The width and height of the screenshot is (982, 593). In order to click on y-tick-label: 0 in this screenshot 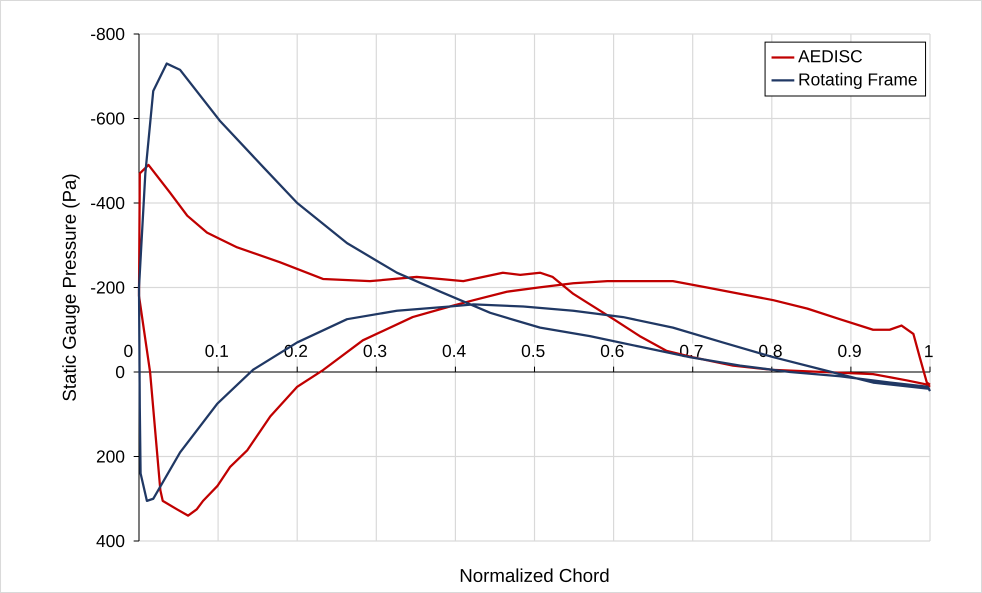, I will do `click(120, 372)`.